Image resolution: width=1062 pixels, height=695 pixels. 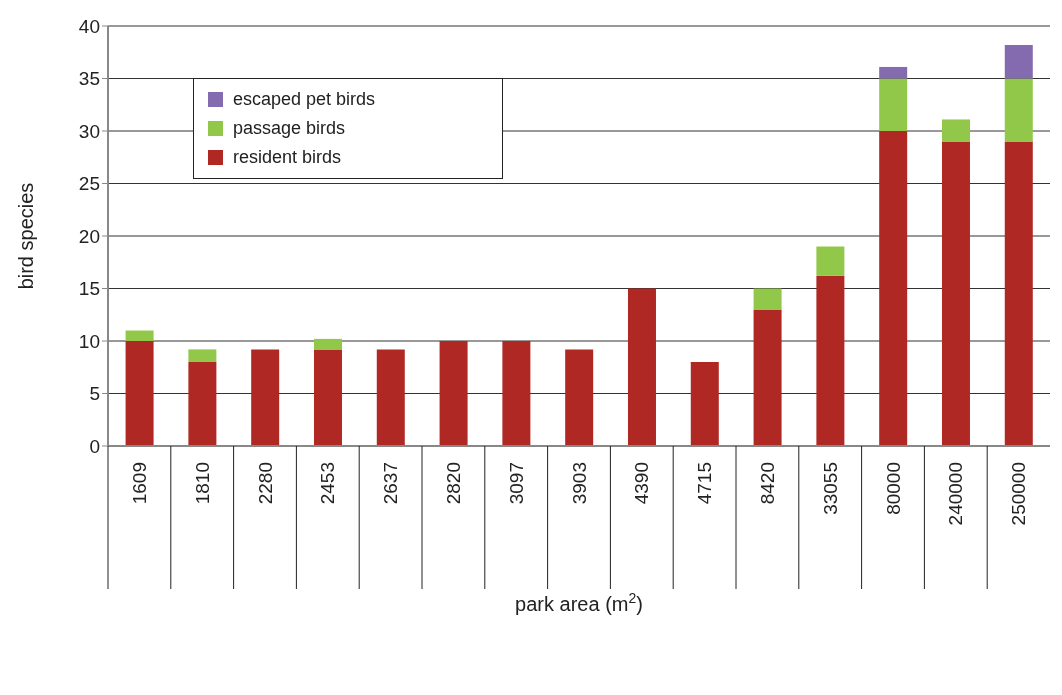 I want to click on x-tick-label: 250000, so click(x=1019, y=494).